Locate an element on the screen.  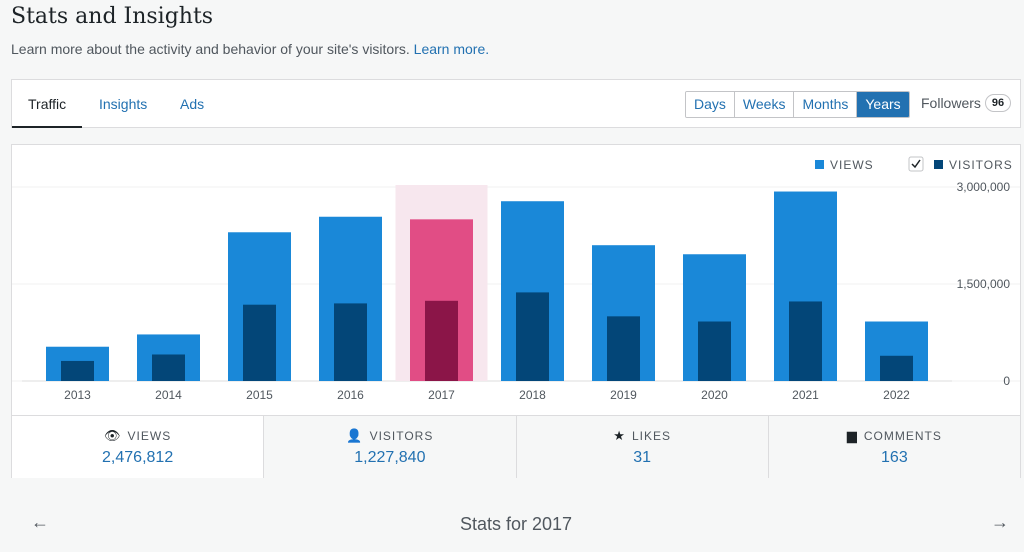
x-tick-label: 2015 is located at coordinates (259, 395).